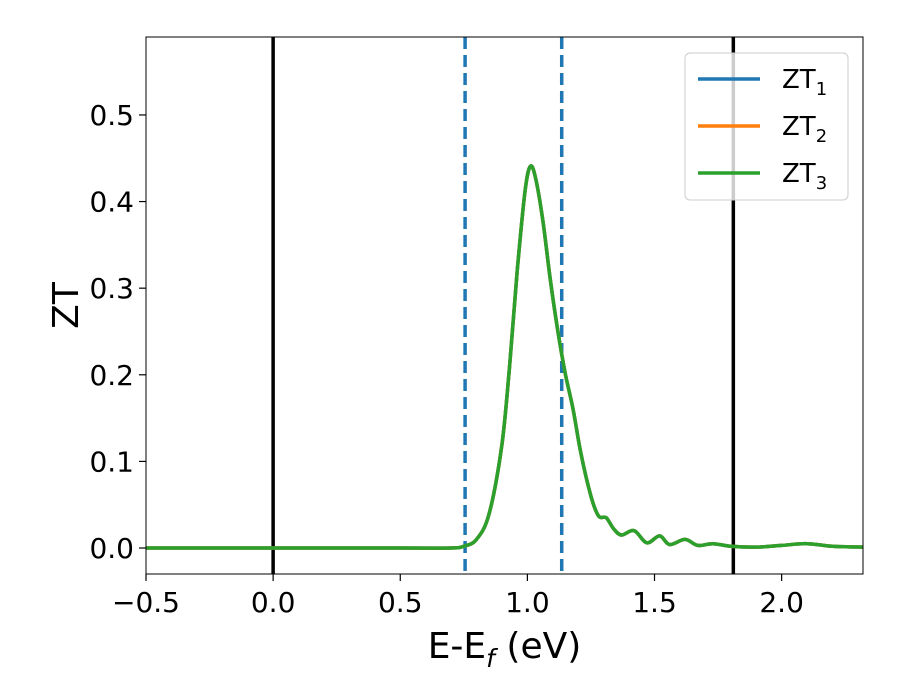 The width and height of the screenshot is (900, 700). What do you see at coordinates (654, 602) in the screenshot?
I see `x-tick-label: 1.5` at bounding box center [654, 602].